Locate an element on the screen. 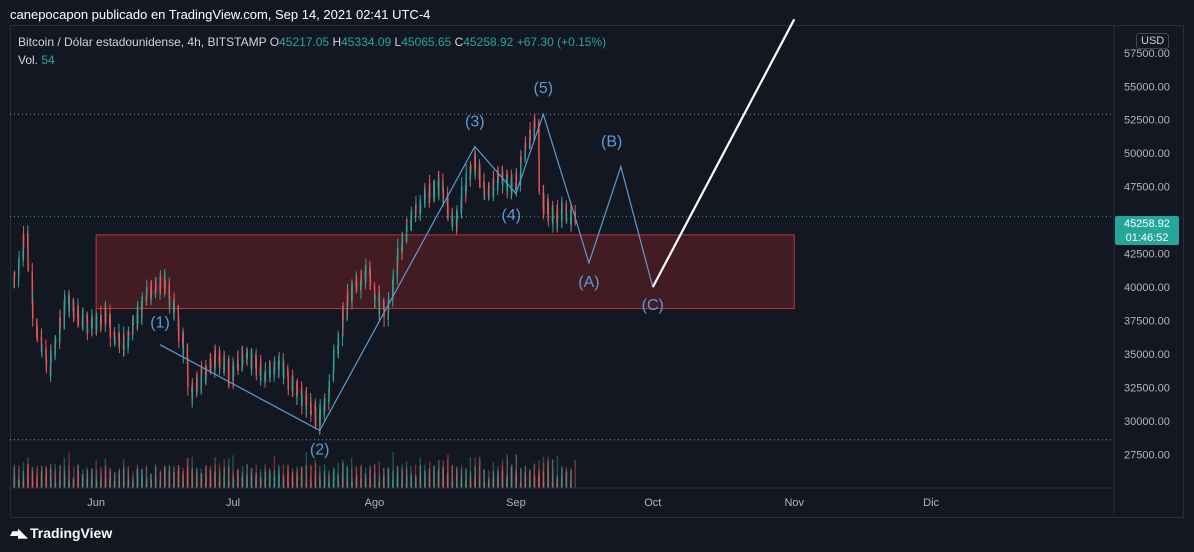 This screenshot has width=1194, height=552. y-tick-label: 37500.00 is located at coordinates (1147, 322).